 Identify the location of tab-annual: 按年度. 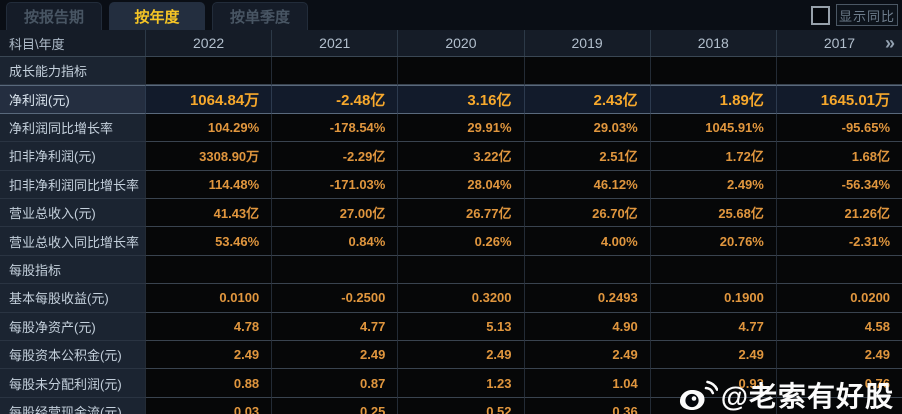
(157, 16).